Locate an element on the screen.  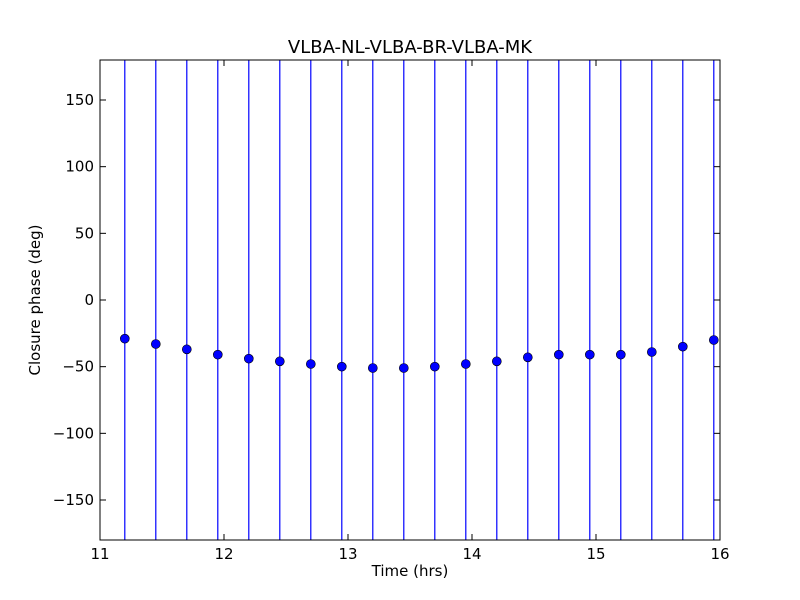
y-tick-label: −50 is located at coordinates (78, 367).